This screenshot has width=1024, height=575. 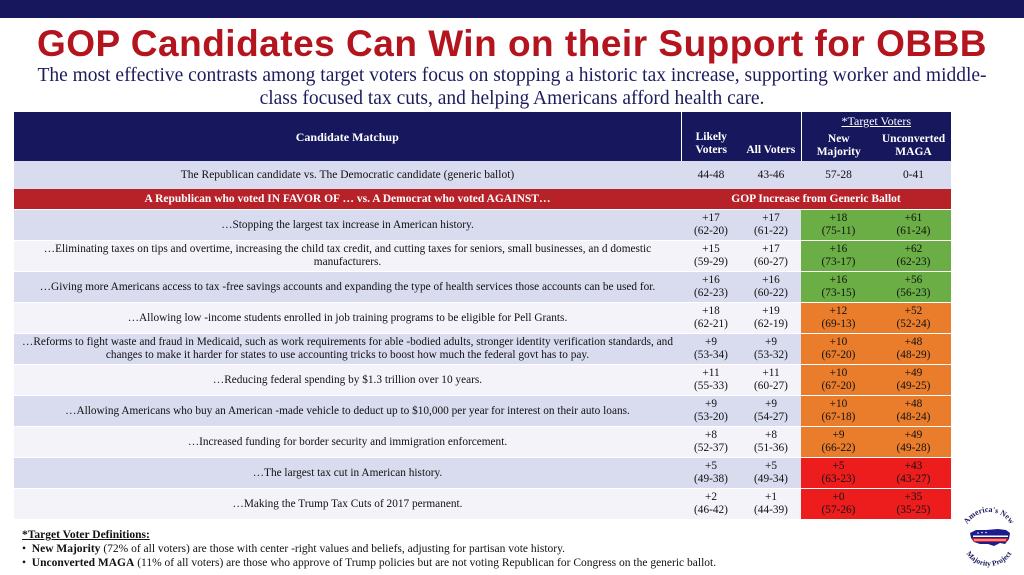 What do you see at coordinates (913, 225) in the screenshot?
I see `unconverted-cell: +61 (61-24)` at bounding box center [913, 225].